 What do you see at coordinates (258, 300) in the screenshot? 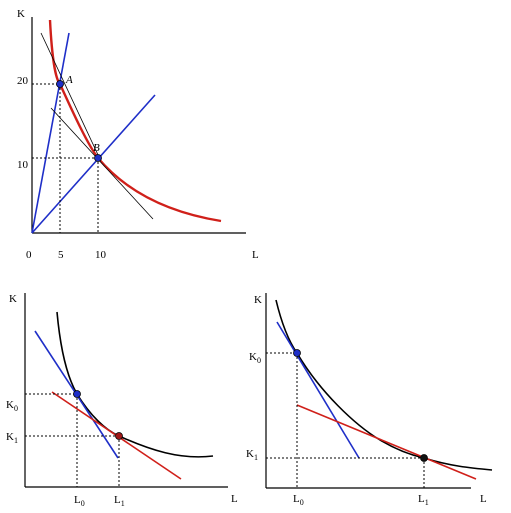
I see `br-y-axis-label: K` at bounding box center [258, 300].